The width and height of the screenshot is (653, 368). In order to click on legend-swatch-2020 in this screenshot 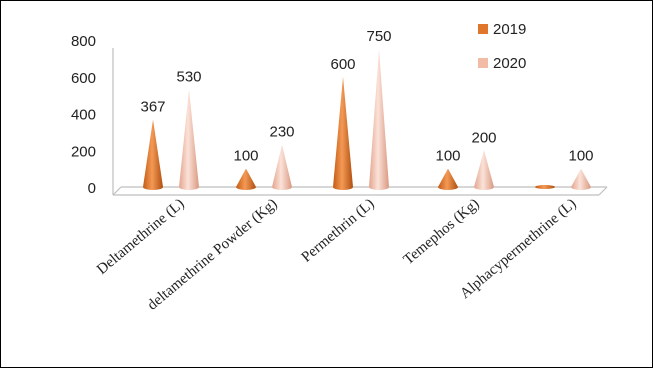, I will do `click(483, 63)`.